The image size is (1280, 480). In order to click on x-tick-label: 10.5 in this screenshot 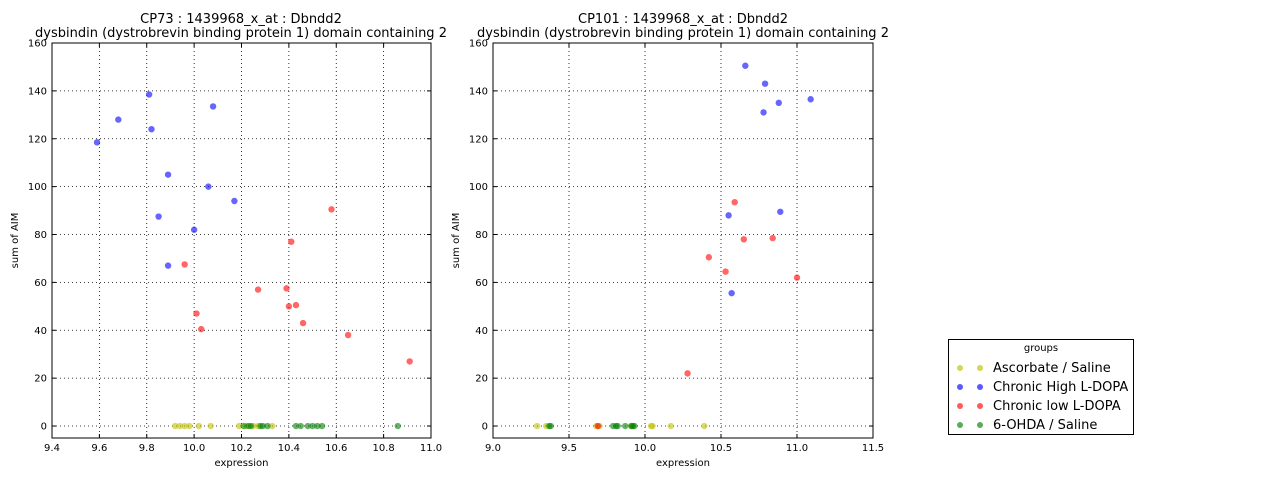, I will do `click(721, 448)`.